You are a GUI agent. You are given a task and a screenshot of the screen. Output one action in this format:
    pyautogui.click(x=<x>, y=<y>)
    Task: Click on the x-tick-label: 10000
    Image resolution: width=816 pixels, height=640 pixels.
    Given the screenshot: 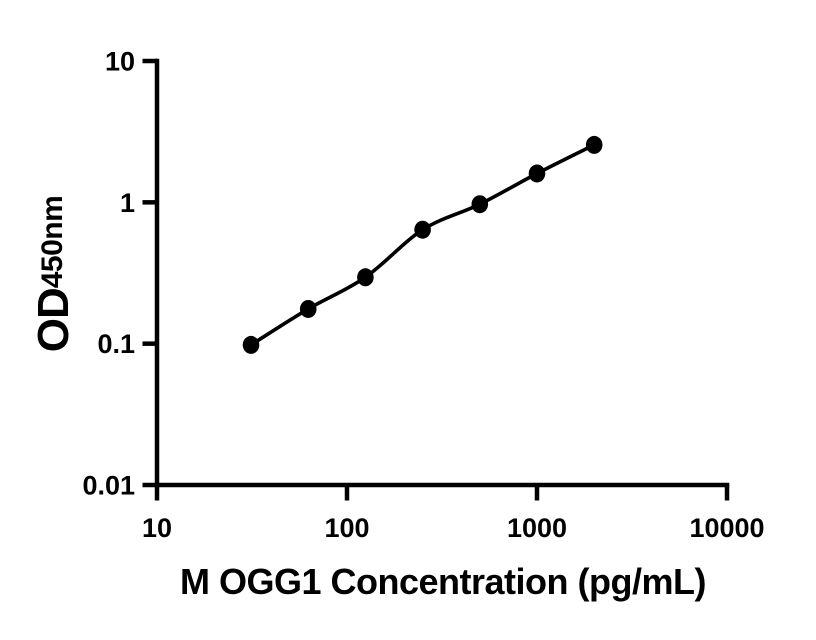 What is the action you would take?
    pyautogui.click(x=726, y=528)
    